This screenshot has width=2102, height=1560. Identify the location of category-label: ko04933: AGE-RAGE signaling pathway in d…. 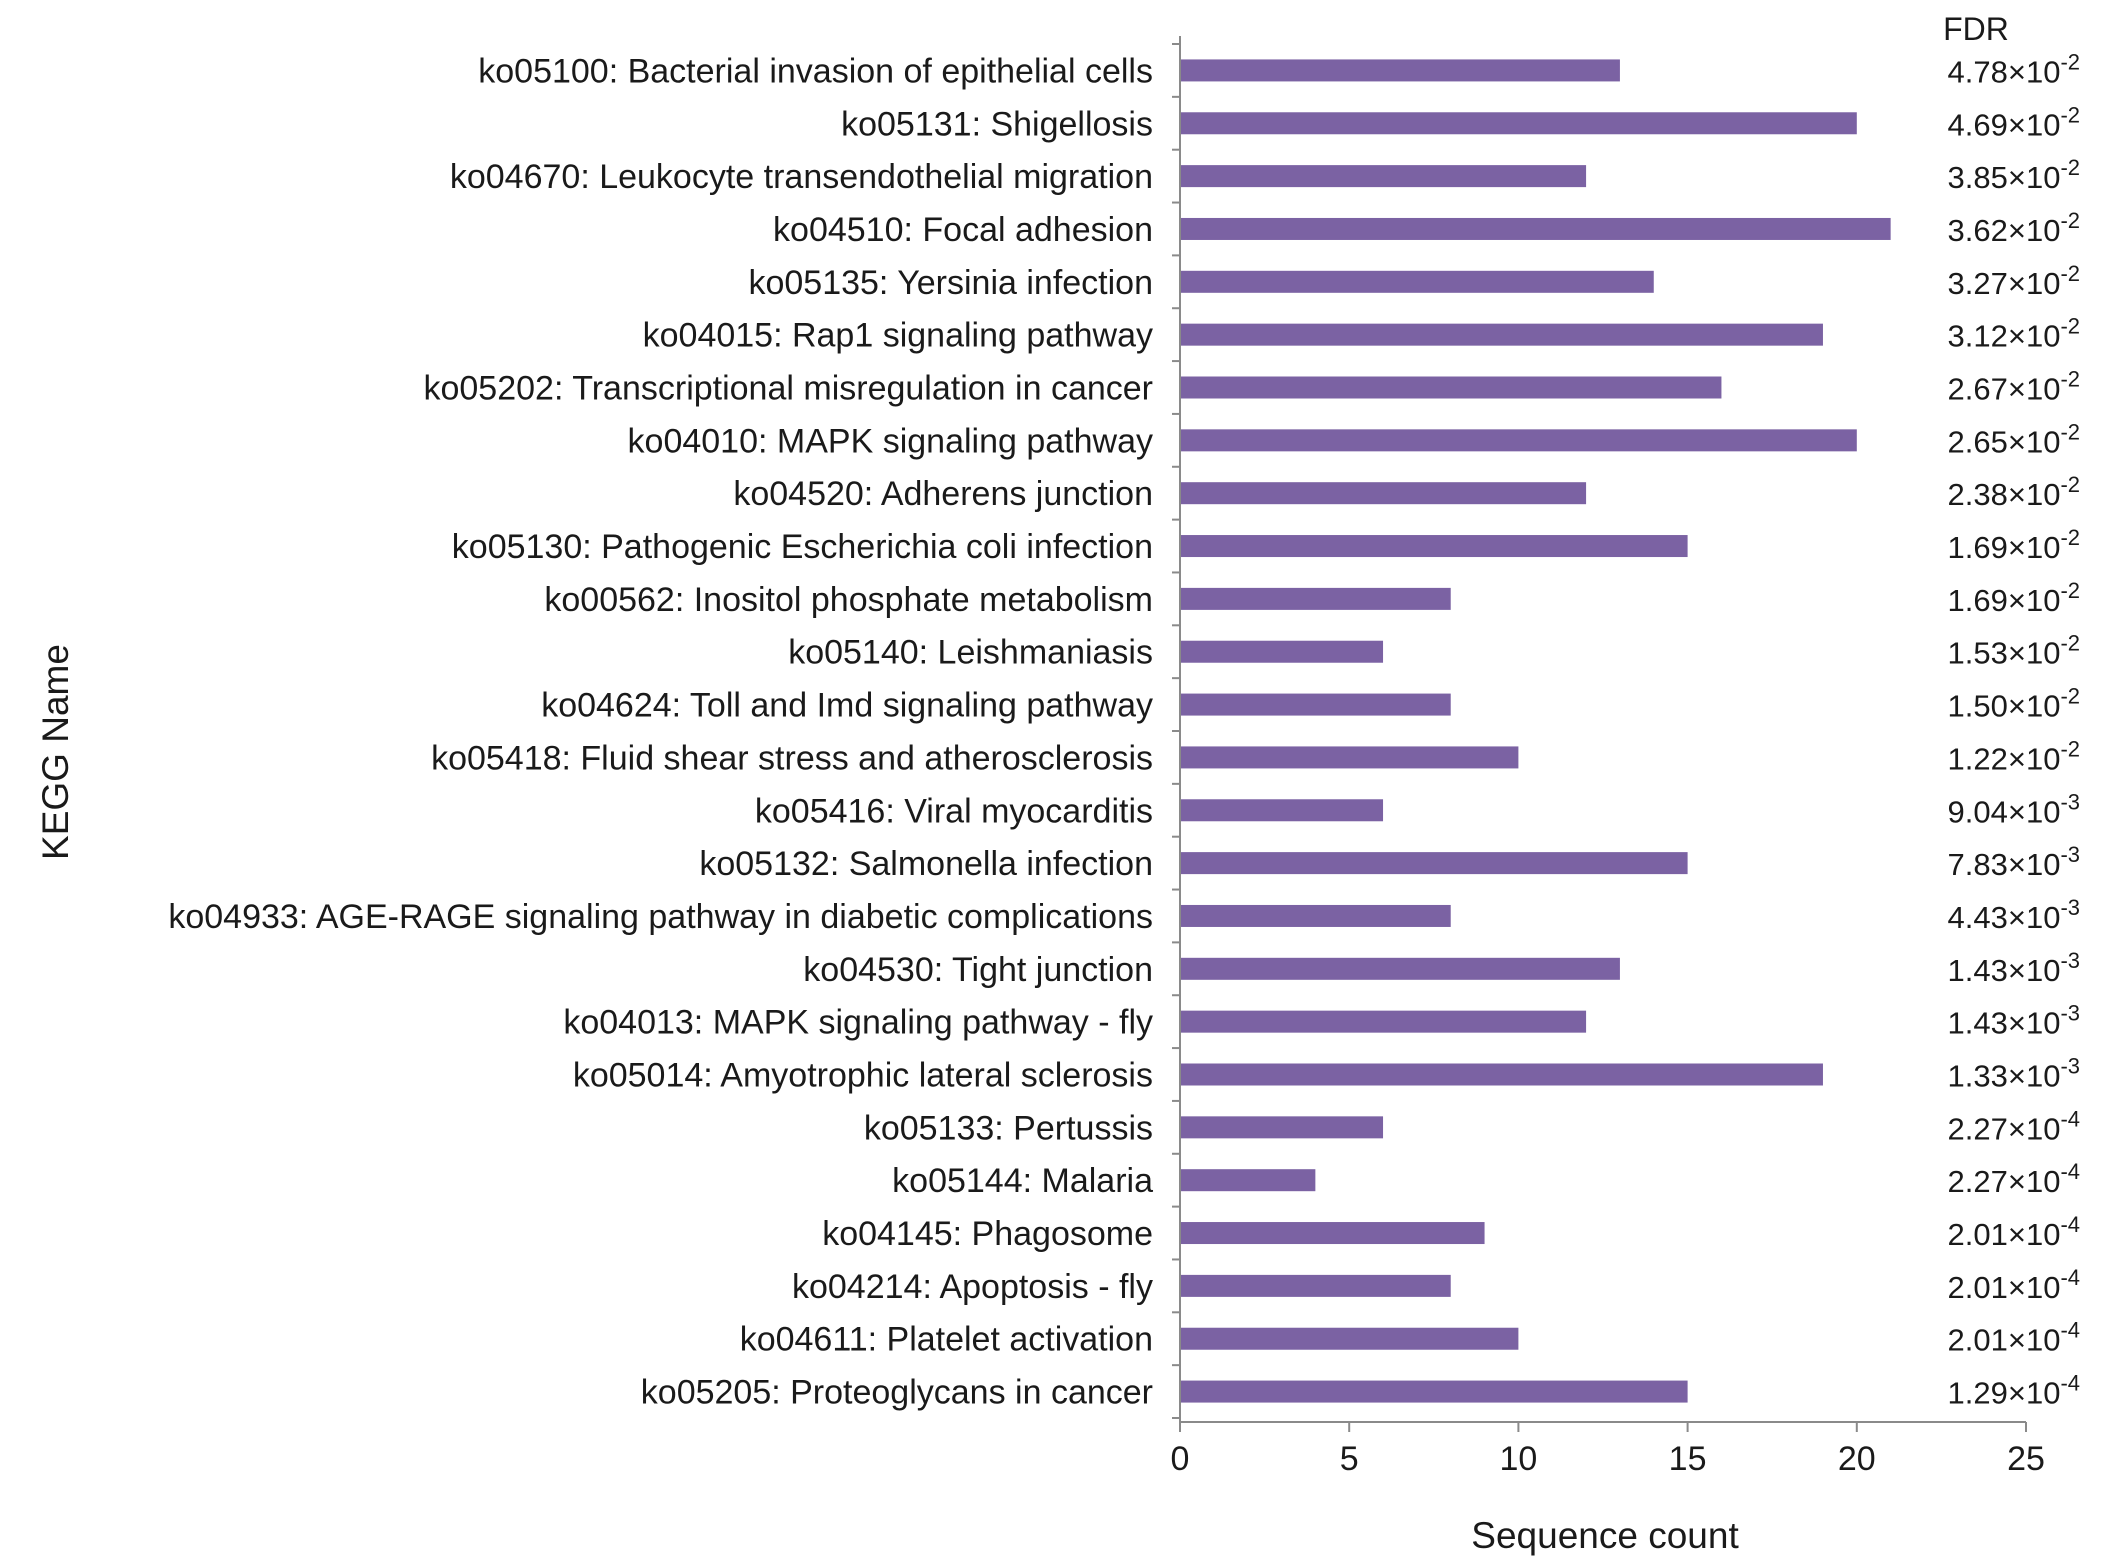
(660, 917).